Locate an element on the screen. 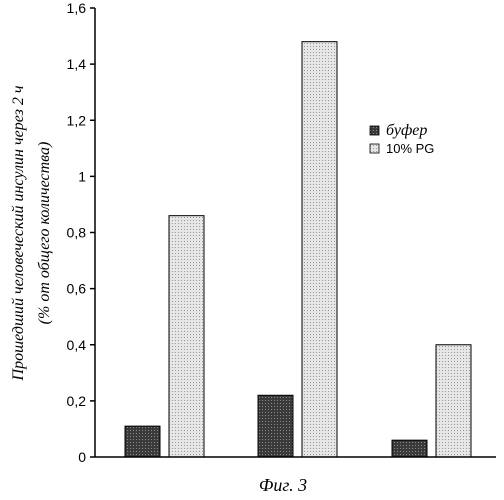  legend: буфер 10% PG is located at coordinates (402, 139).